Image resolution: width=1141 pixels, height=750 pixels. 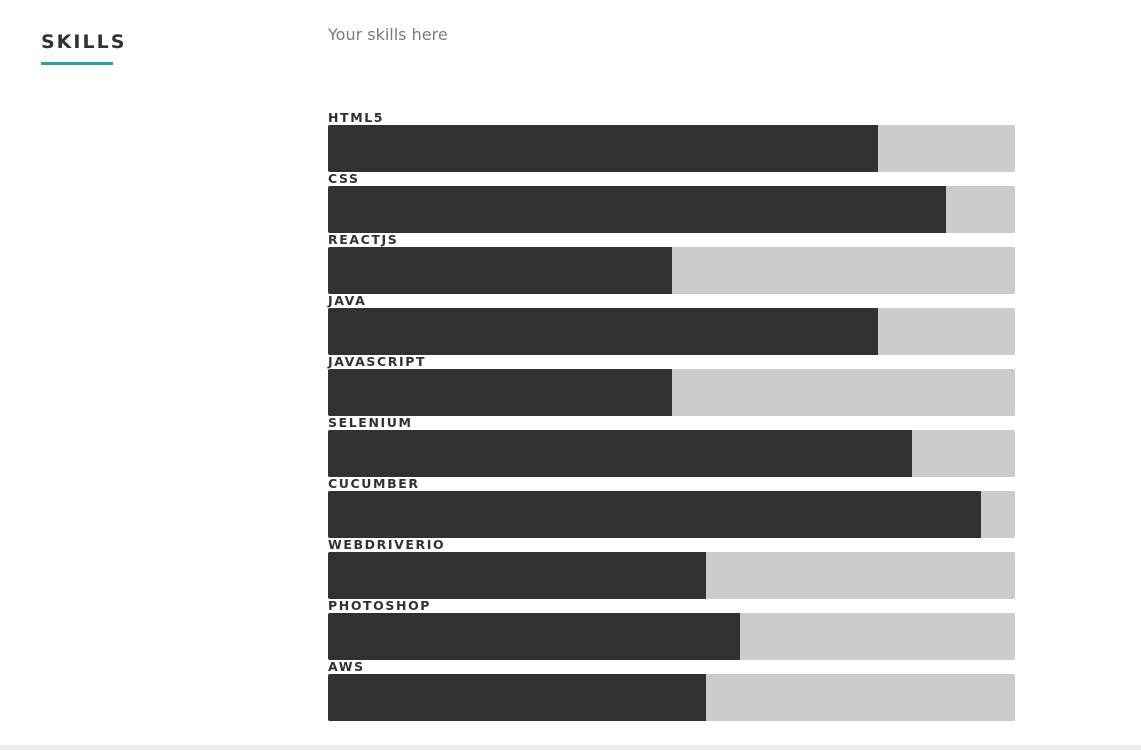 I want to click on skill-item: SELENIUM, so click(x=671, y=446).